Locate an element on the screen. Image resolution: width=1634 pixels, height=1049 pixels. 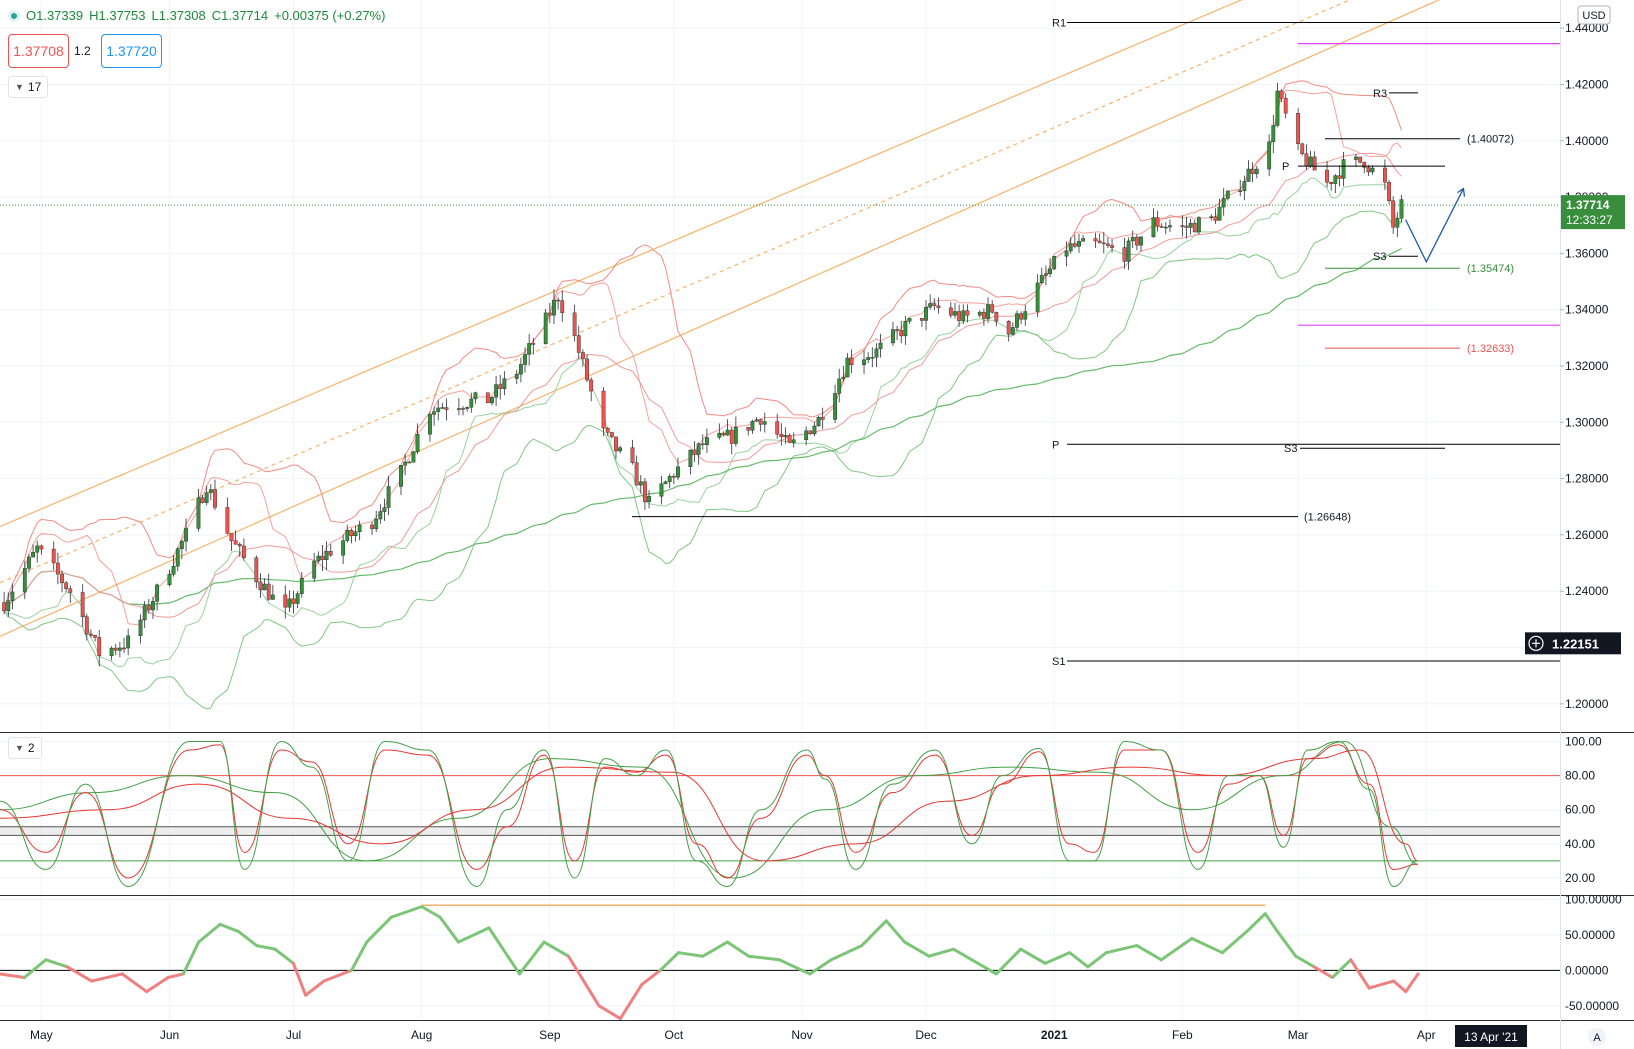
stoch-mid-band is located at coordinates (780, 831).